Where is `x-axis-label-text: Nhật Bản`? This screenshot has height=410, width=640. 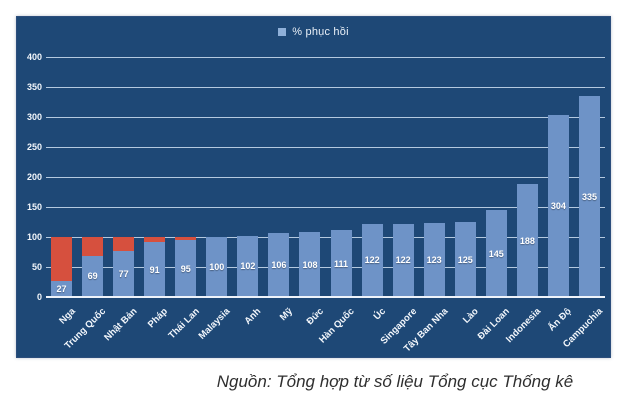
x-axis-label-text: Nhật Bản is located at coordinates (121, 325).